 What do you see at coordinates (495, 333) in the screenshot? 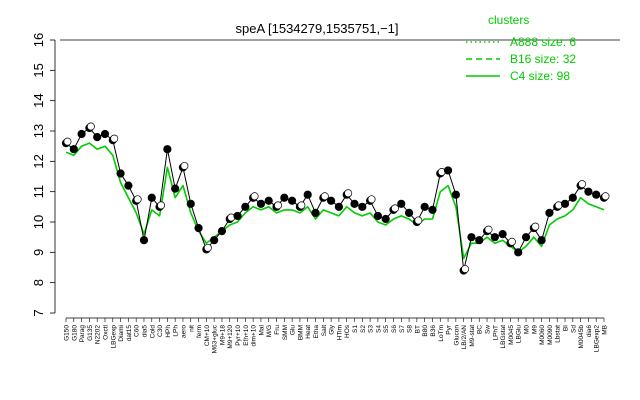
I see `x-tick-label: LPhT` at bounding box center [495, 333].